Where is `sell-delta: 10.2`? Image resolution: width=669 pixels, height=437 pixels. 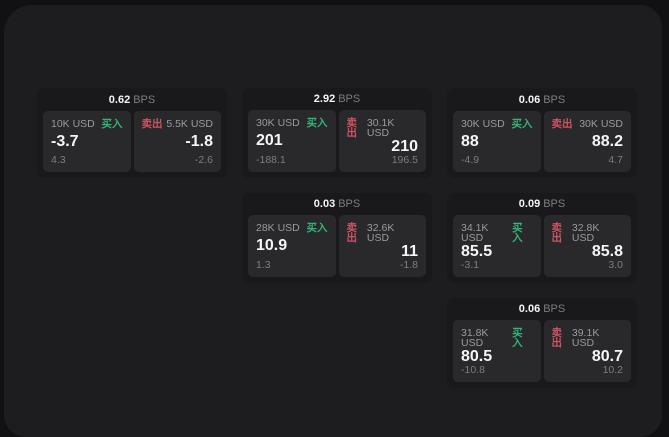 sell-delta: 10.2 is located at coordinates (612, 369).